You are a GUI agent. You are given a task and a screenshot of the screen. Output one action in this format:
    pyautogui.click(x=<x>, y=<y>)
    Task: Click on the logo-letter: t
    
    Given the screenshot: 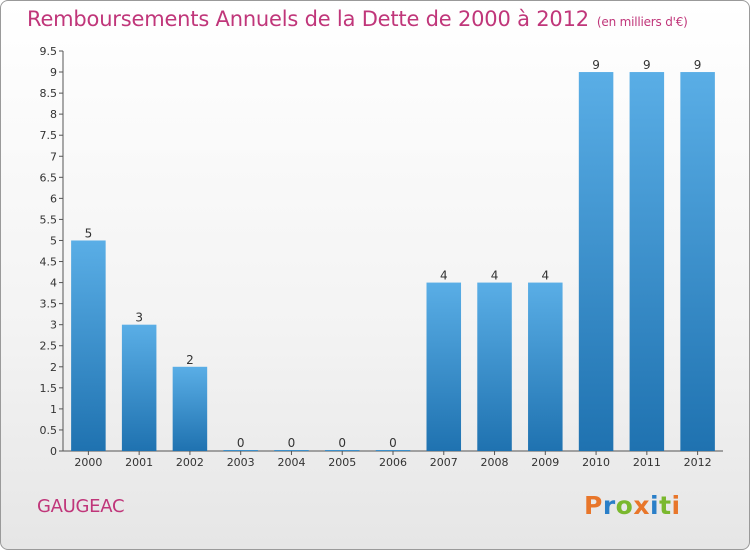 What is the action you would take?
    pyautogui.click(x=665, y=505)
    